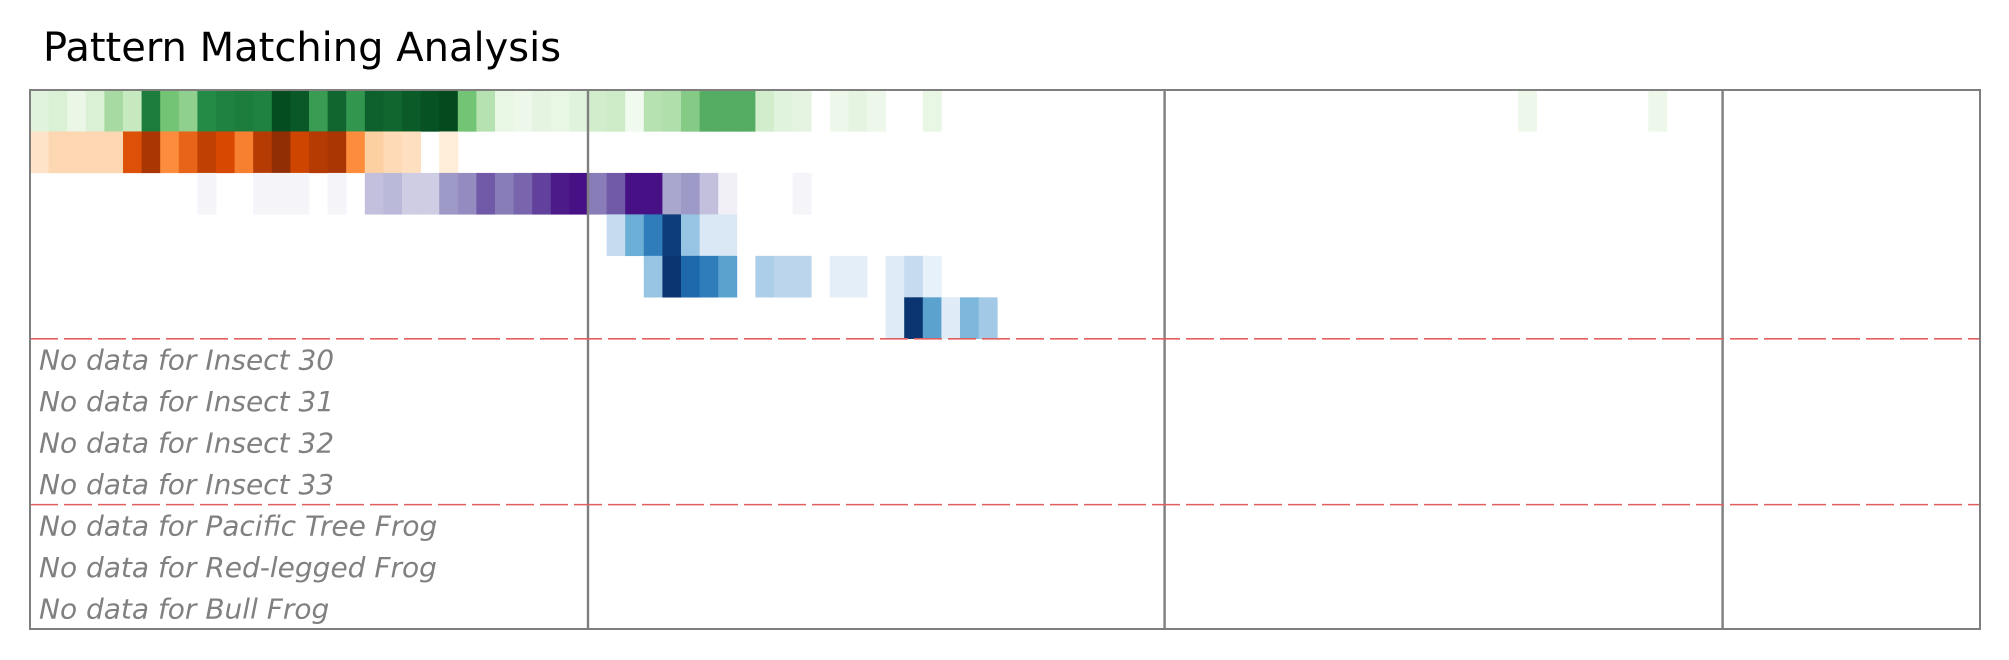  Describe the element at coordinates (186, 442) in the screenshot. I see `no-data-label: No data for Insect 32` at that location.